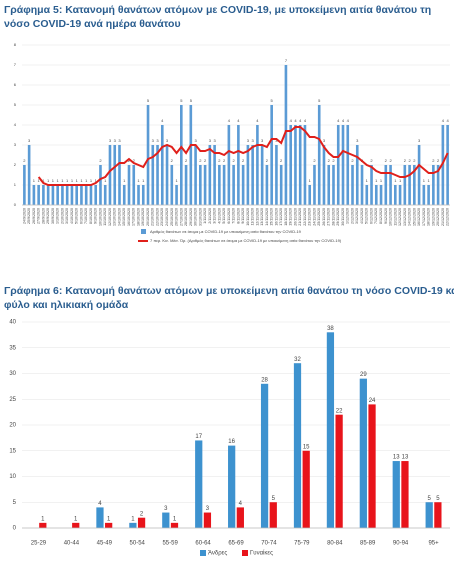 The image size is (454, 563). Describe the element at coordinates (276, 217) in the screenshot. I see `x-tick-label: 16/11/2020` at that location.